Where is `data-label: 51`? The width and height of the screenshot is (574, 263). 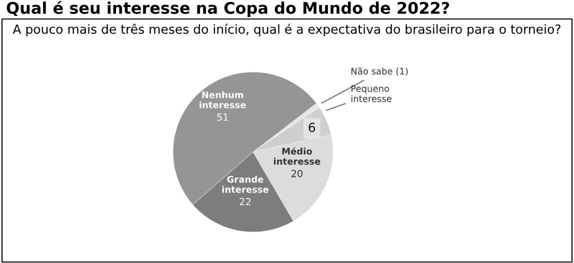
data-label: 51 is located at coordinates (222, 117).